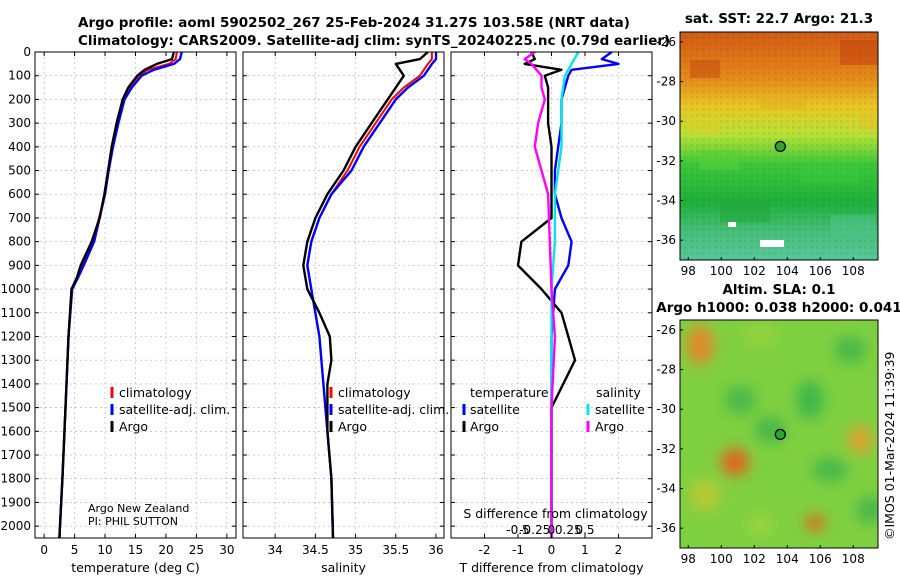  Describe the element at coordinates (787, 271) in the screenshot. I see `x-tick-label: 104` at that location.